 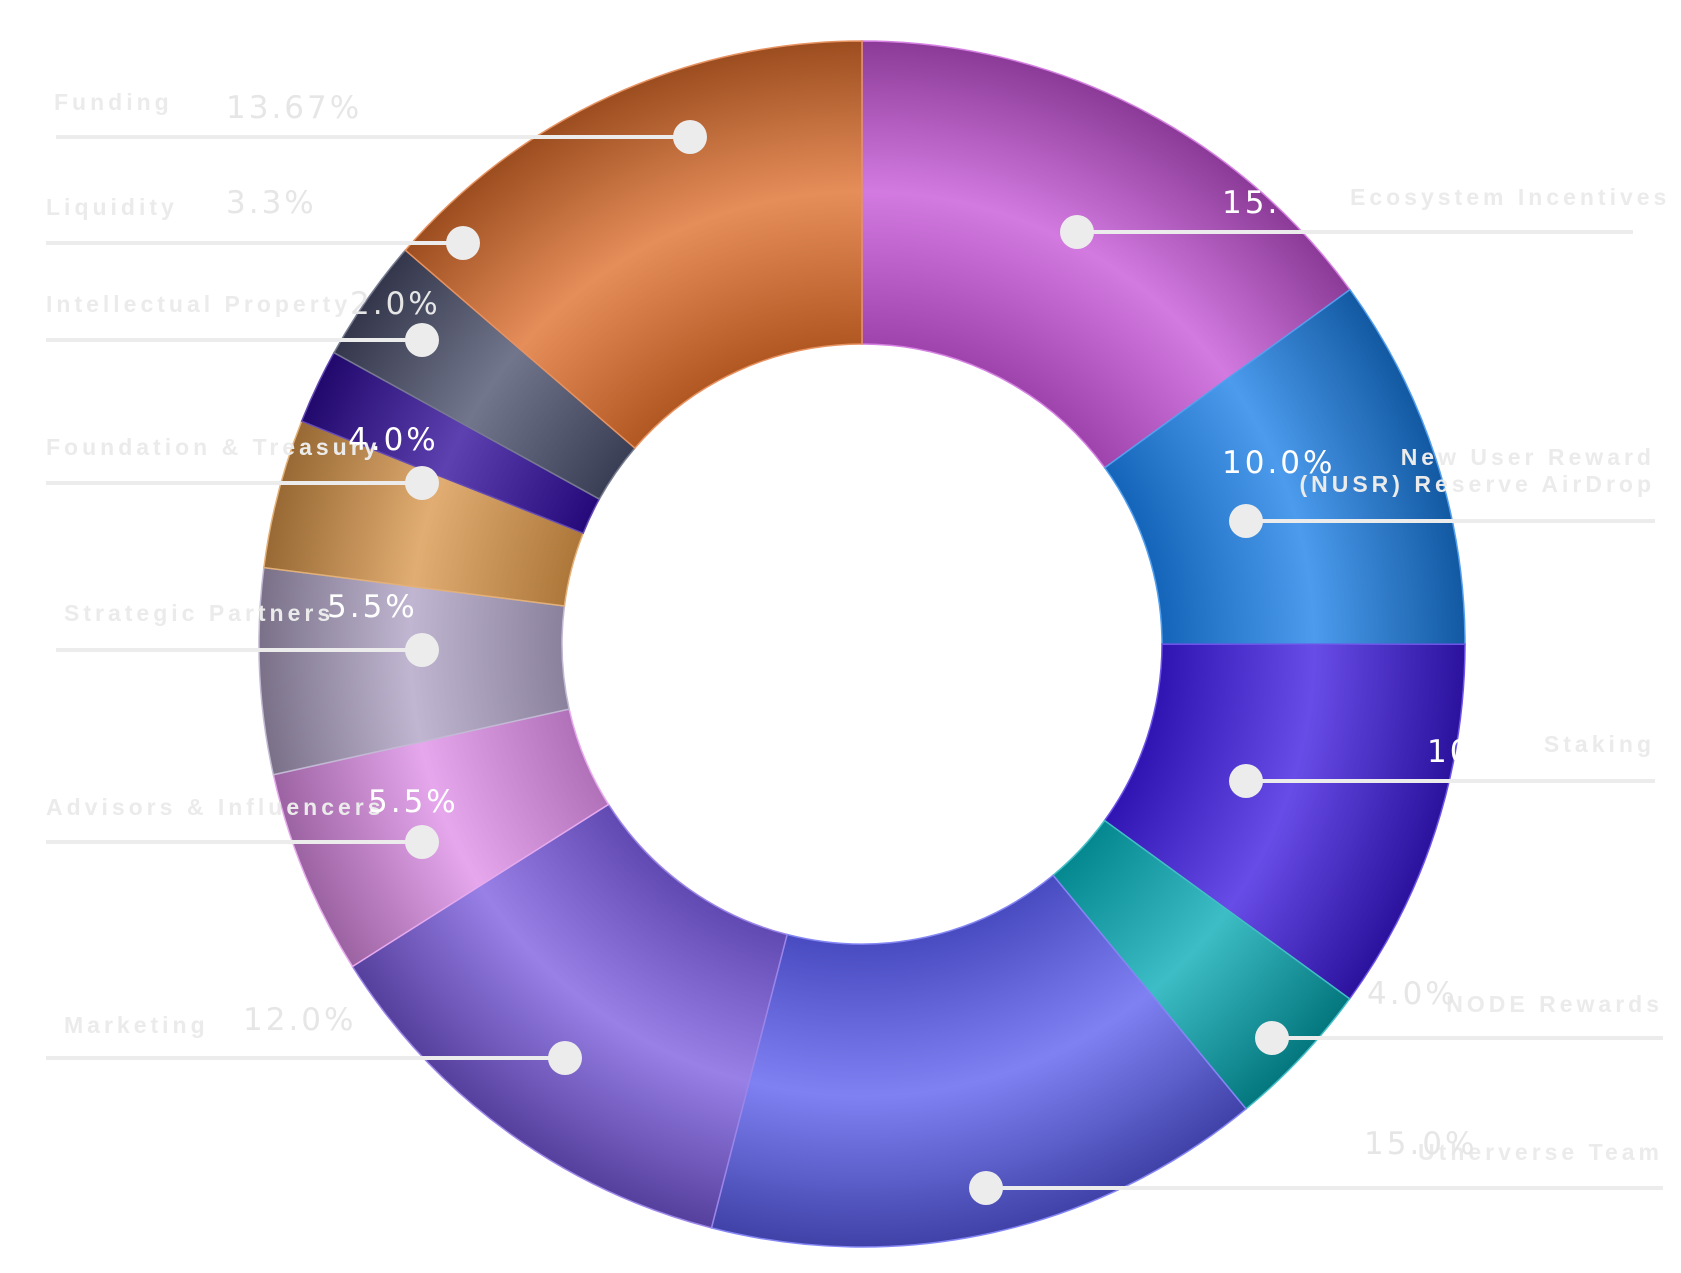 What do you see at coordinates (215, 807) in the screenshot?
I see `slice-label: Advisors & Influencers` at bounding box center [215, 807].